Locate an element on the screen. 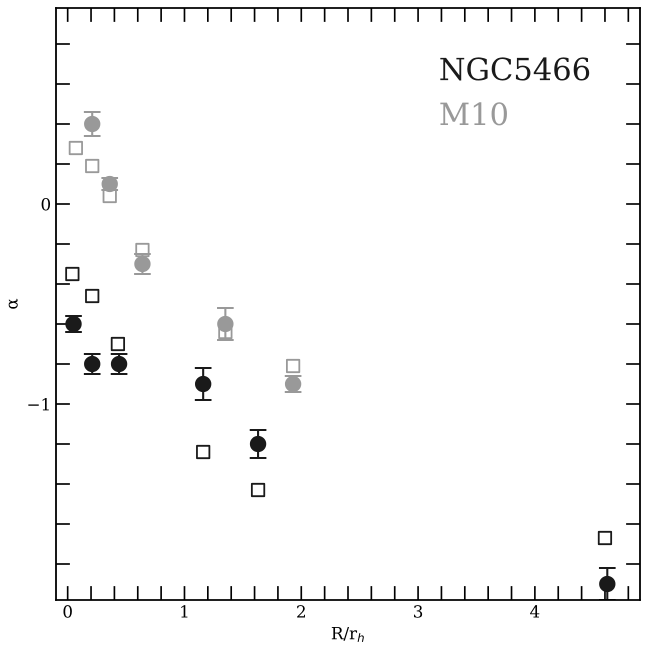 This screenshot has height=658, width=646. x-tick-label: 3 is located at coordinates (418, 611).